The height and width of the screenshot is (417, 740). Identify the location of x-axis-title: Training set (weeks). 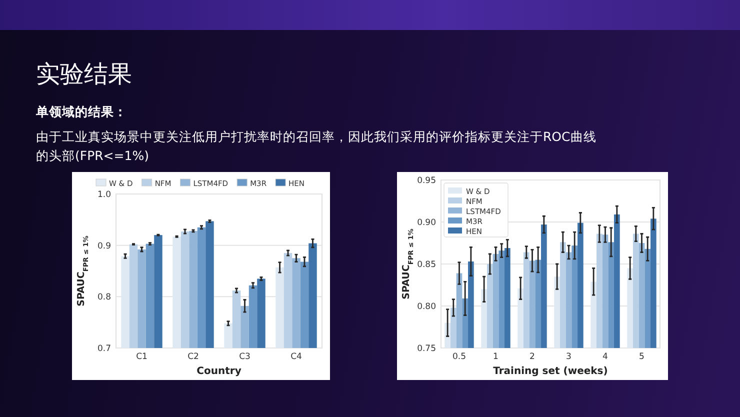
(550, 371).